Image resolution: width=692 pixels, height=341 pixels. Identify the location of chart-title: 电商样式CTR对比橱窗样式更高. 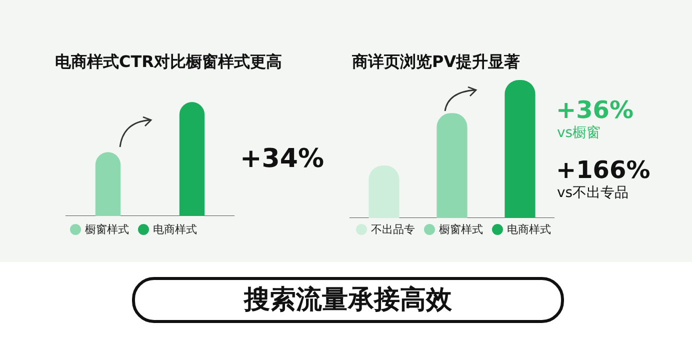
(168, 62).